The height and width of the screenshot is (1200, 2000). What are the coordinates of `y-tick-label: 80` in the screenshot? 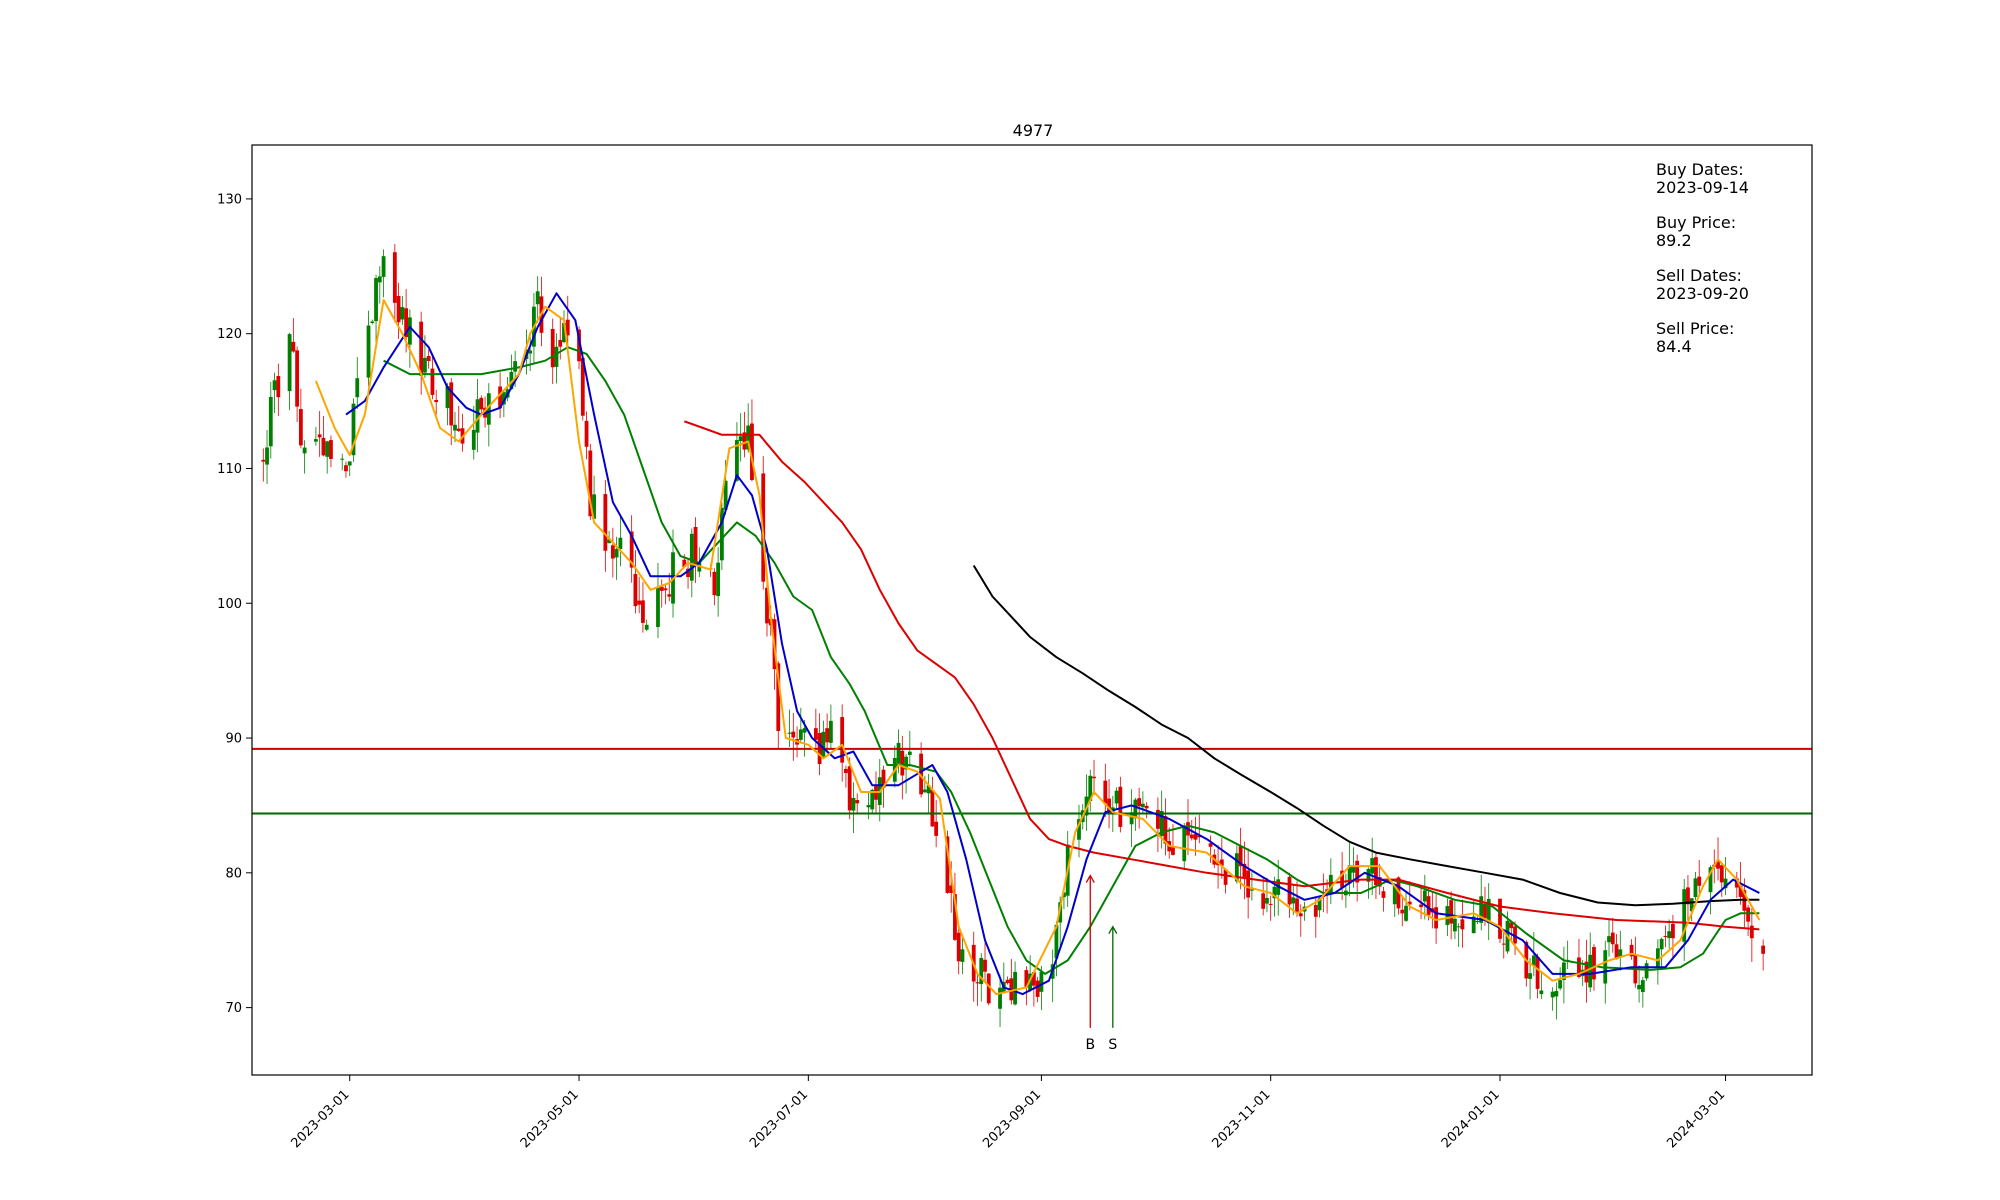 It's located at (233, 873).